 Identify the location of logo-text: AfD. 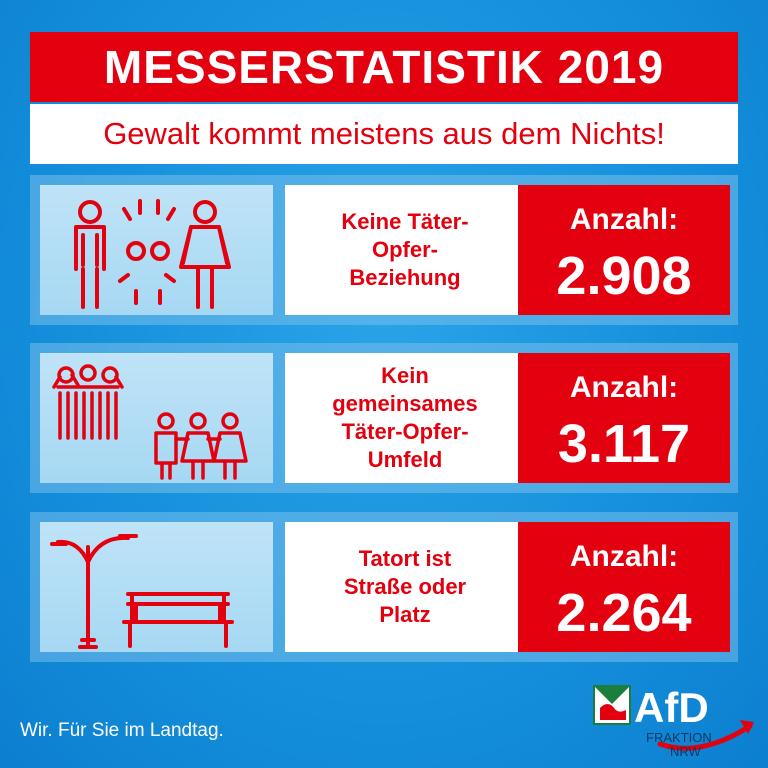
(671, 707).